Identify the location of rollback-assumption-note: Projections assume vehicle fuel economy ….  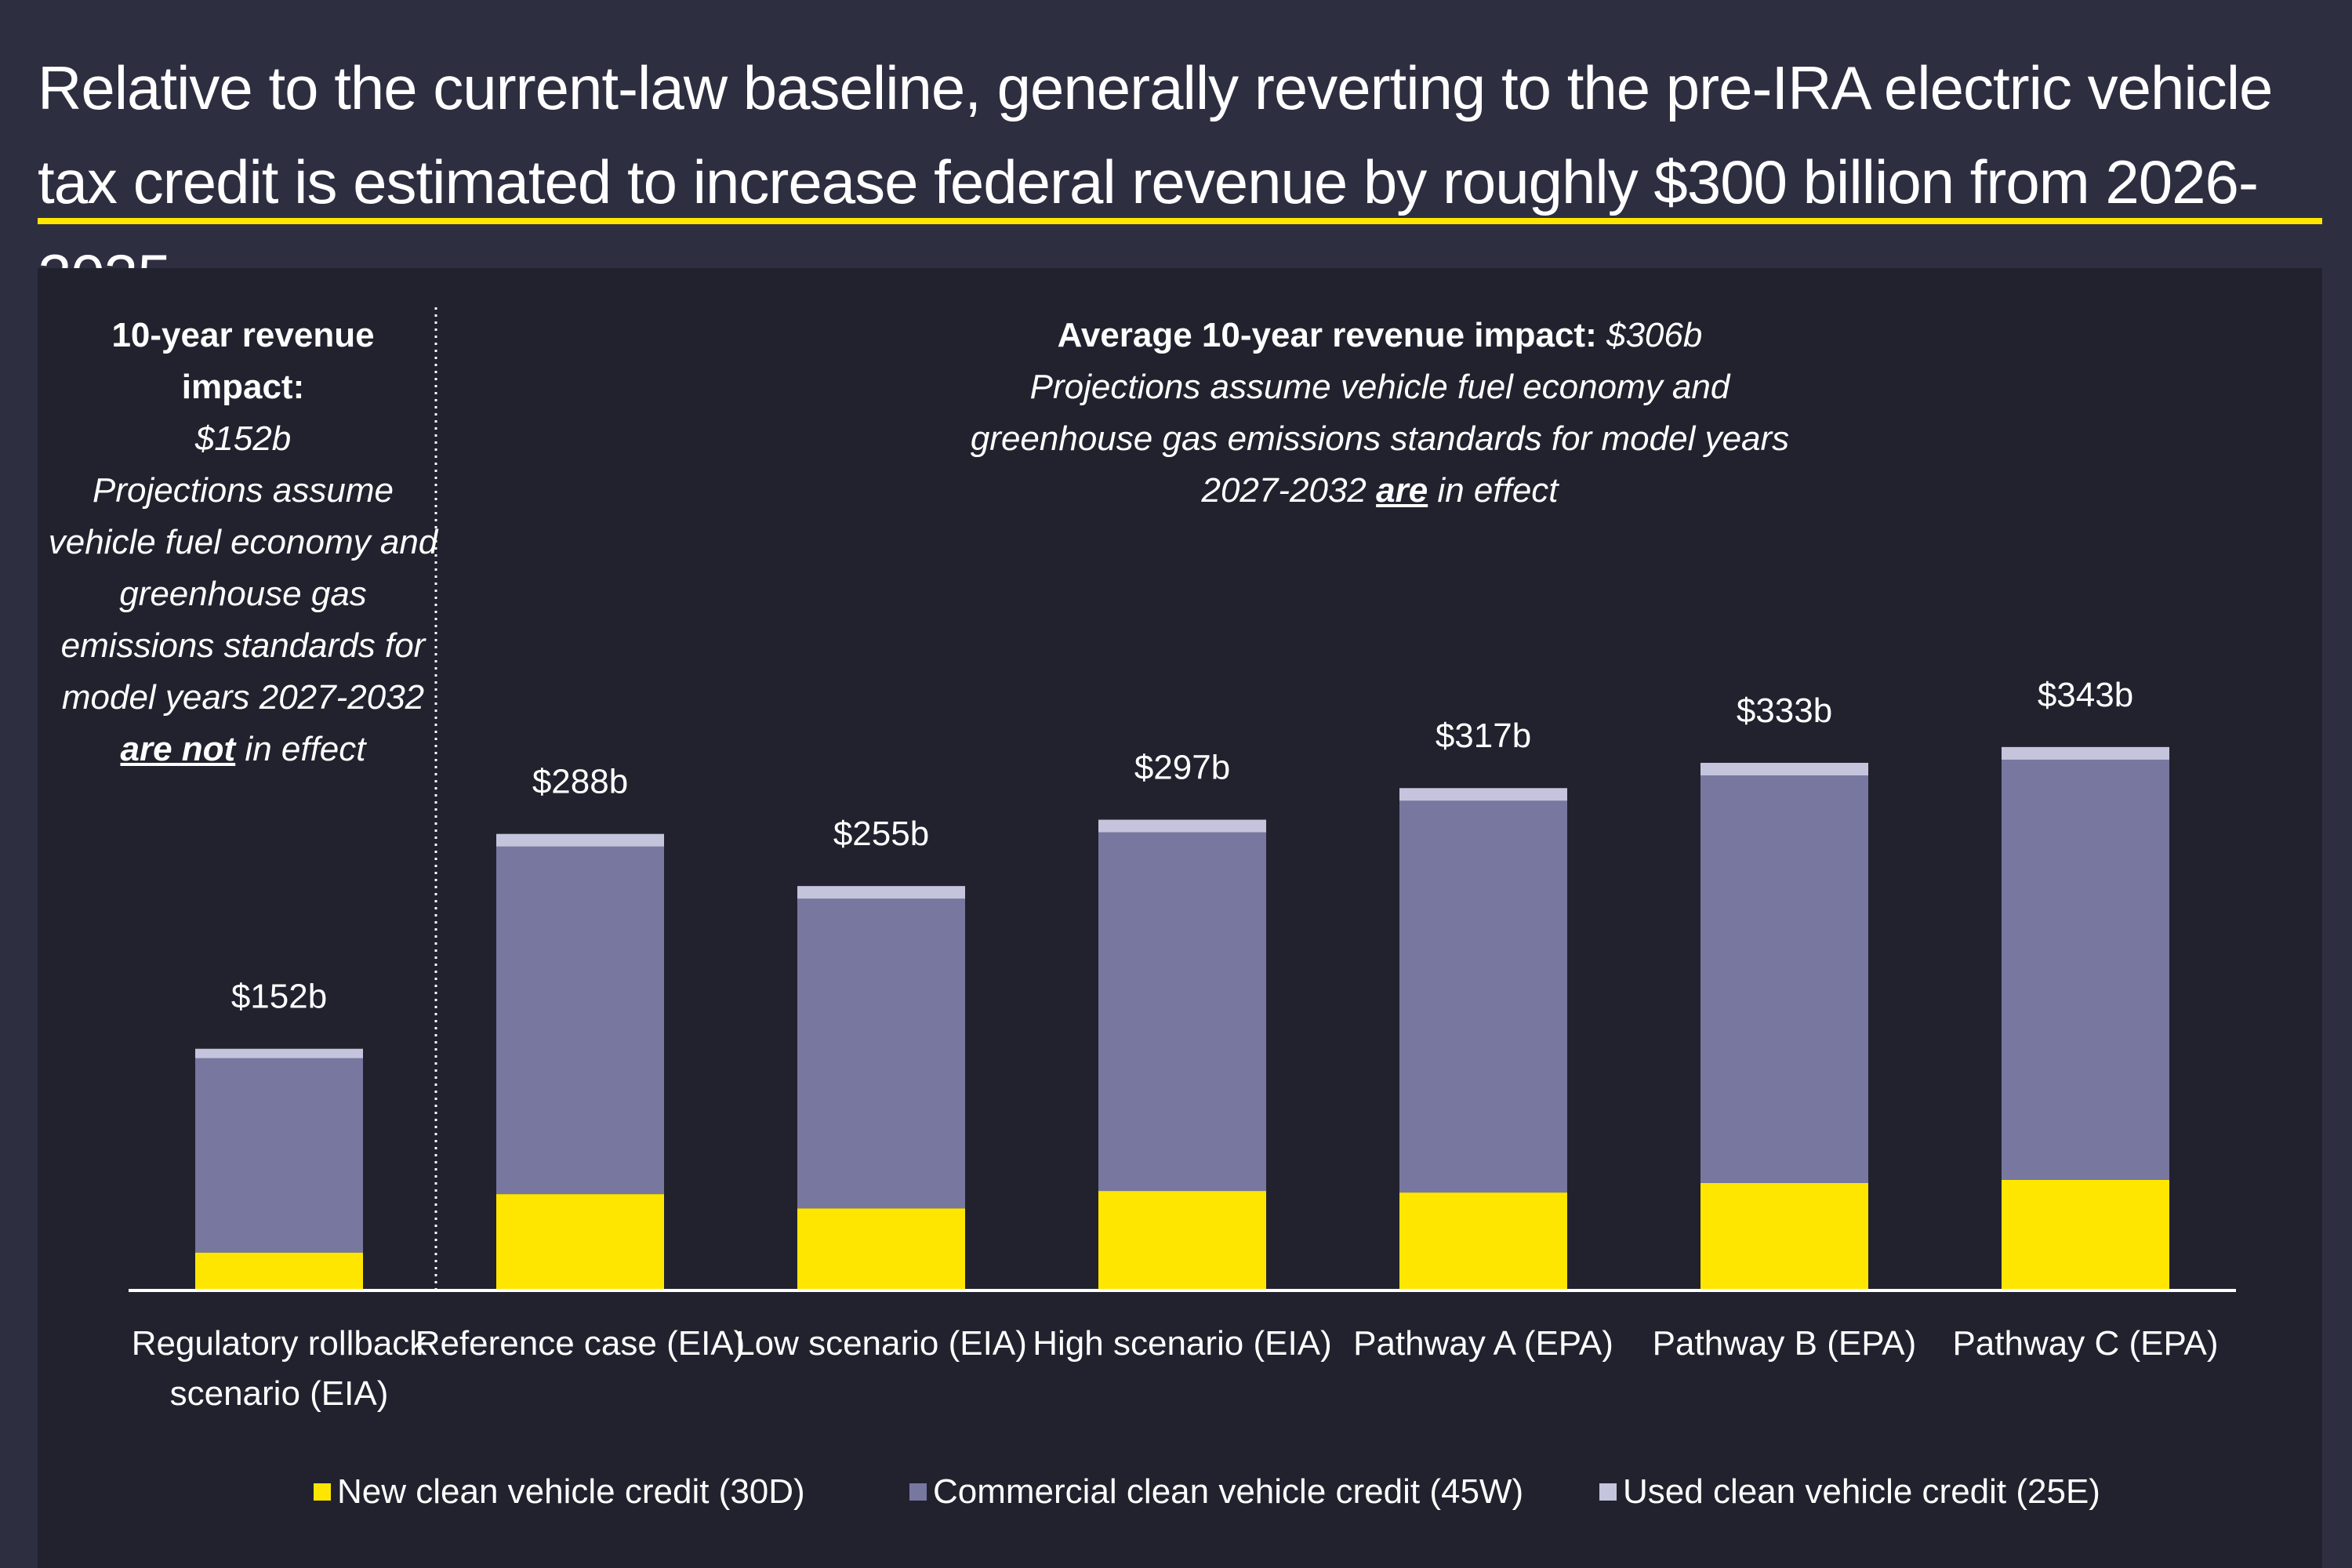
(243, 620).